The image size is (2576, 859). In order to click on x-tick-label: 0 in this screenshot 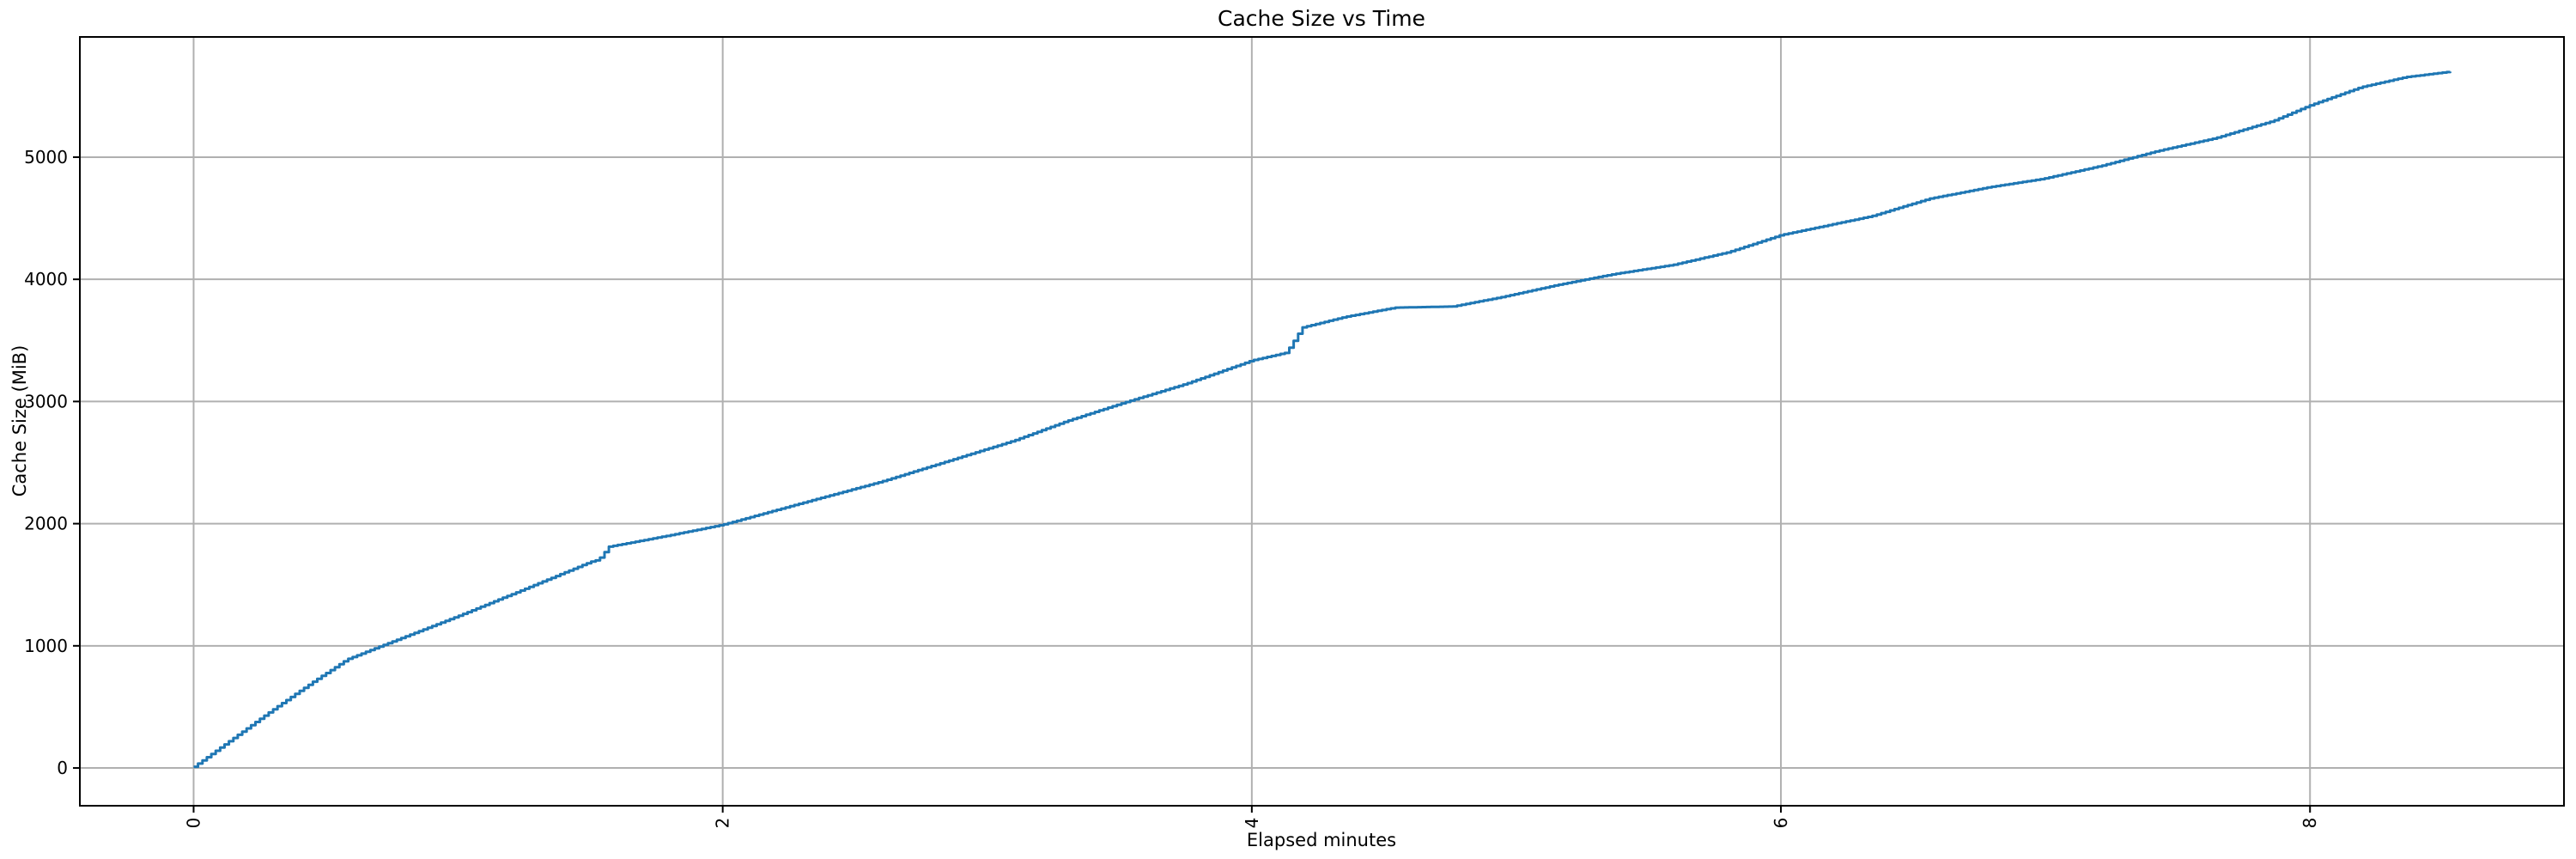, I will do `click(193, 824)`.